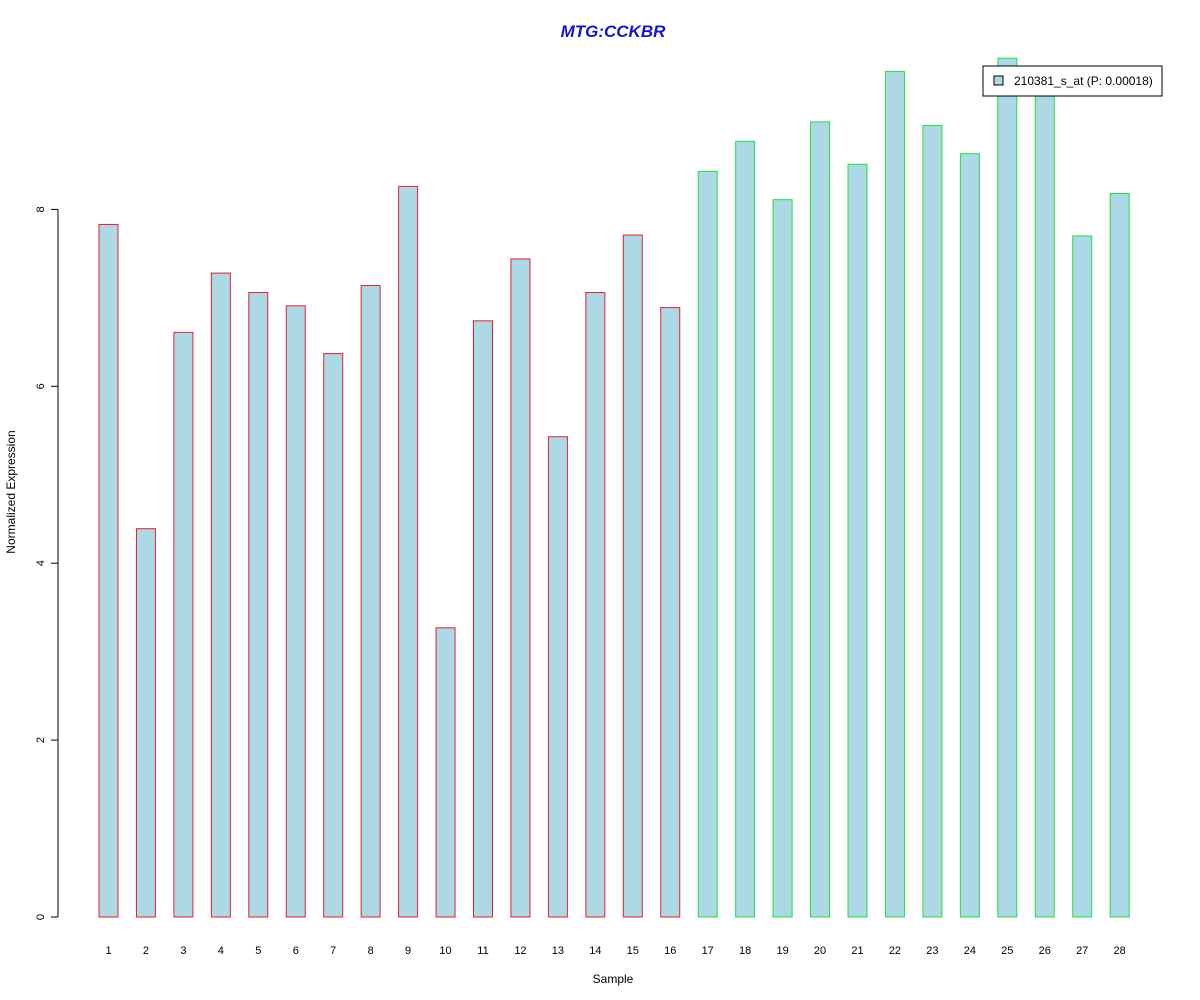  Describe the element at coordinates (595, 951) in the screenshot. I see `x-tick-label: 14` at that location.